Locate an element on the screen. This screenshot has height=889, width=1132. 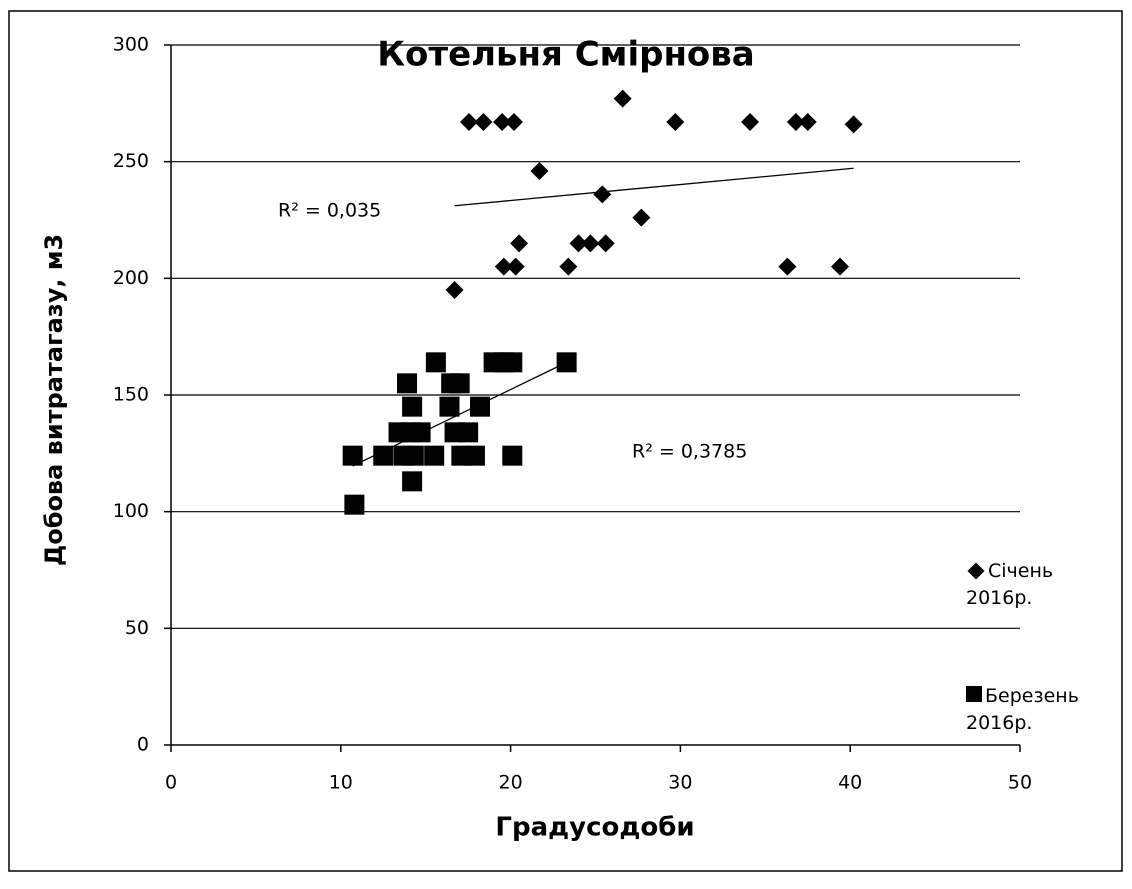
x-tick-label: 20 is located at coordinates (511, 783).